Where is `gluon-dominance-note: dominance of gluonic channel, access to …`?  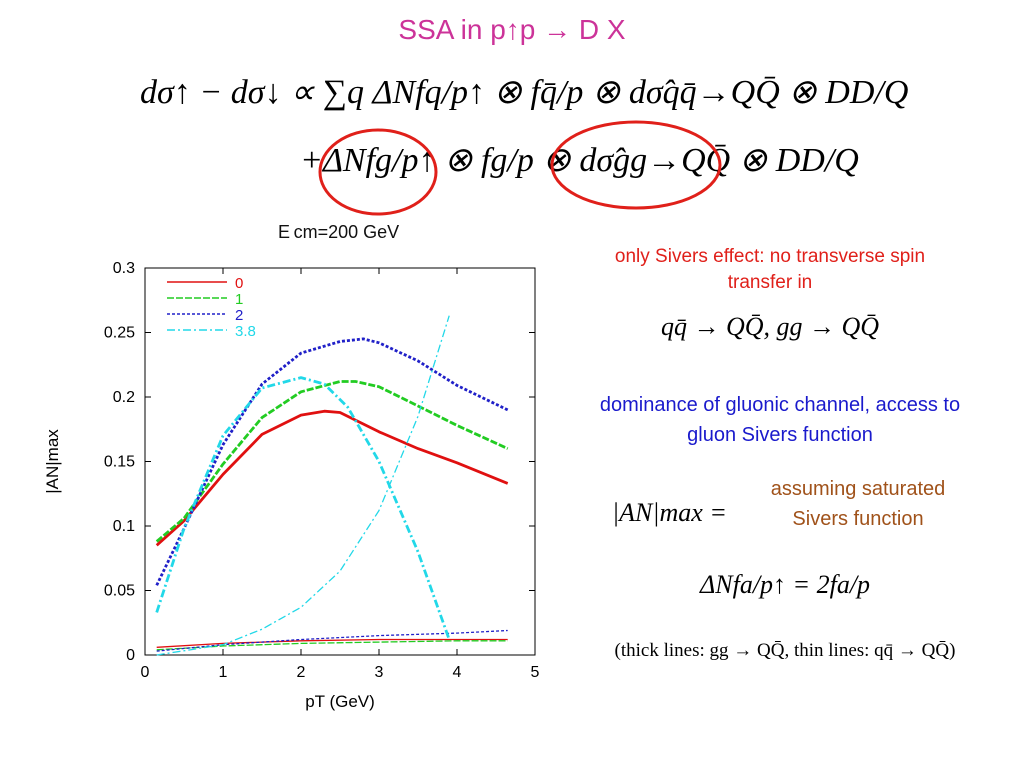 gluon-dominance-note: dominance of gluonic channel, access to … is located at coordinates (780, 420).